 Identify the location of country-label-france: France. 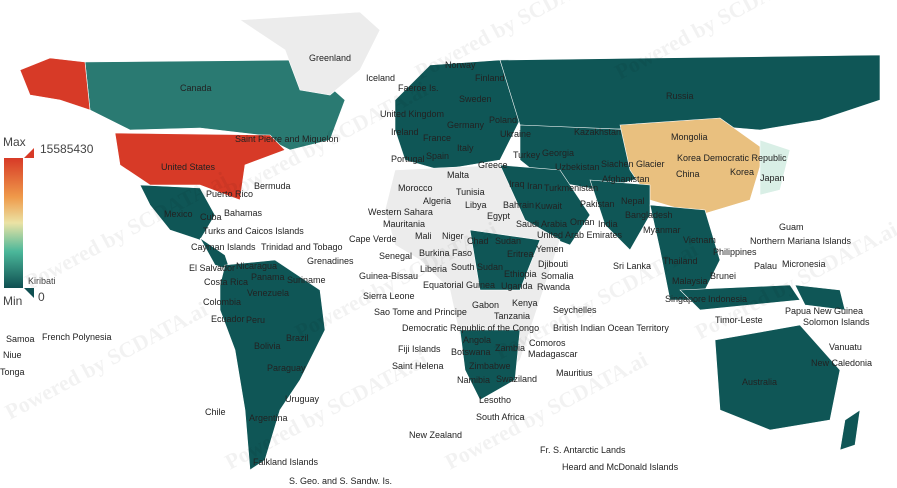
(437, 138).